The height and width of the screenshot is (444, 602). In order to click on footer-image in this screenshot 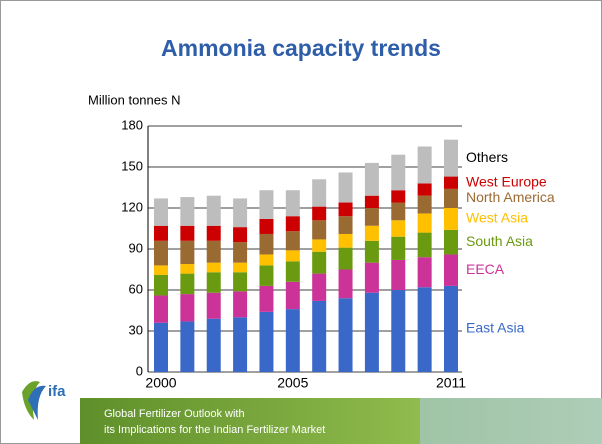, I will do `click(511, 421)`.